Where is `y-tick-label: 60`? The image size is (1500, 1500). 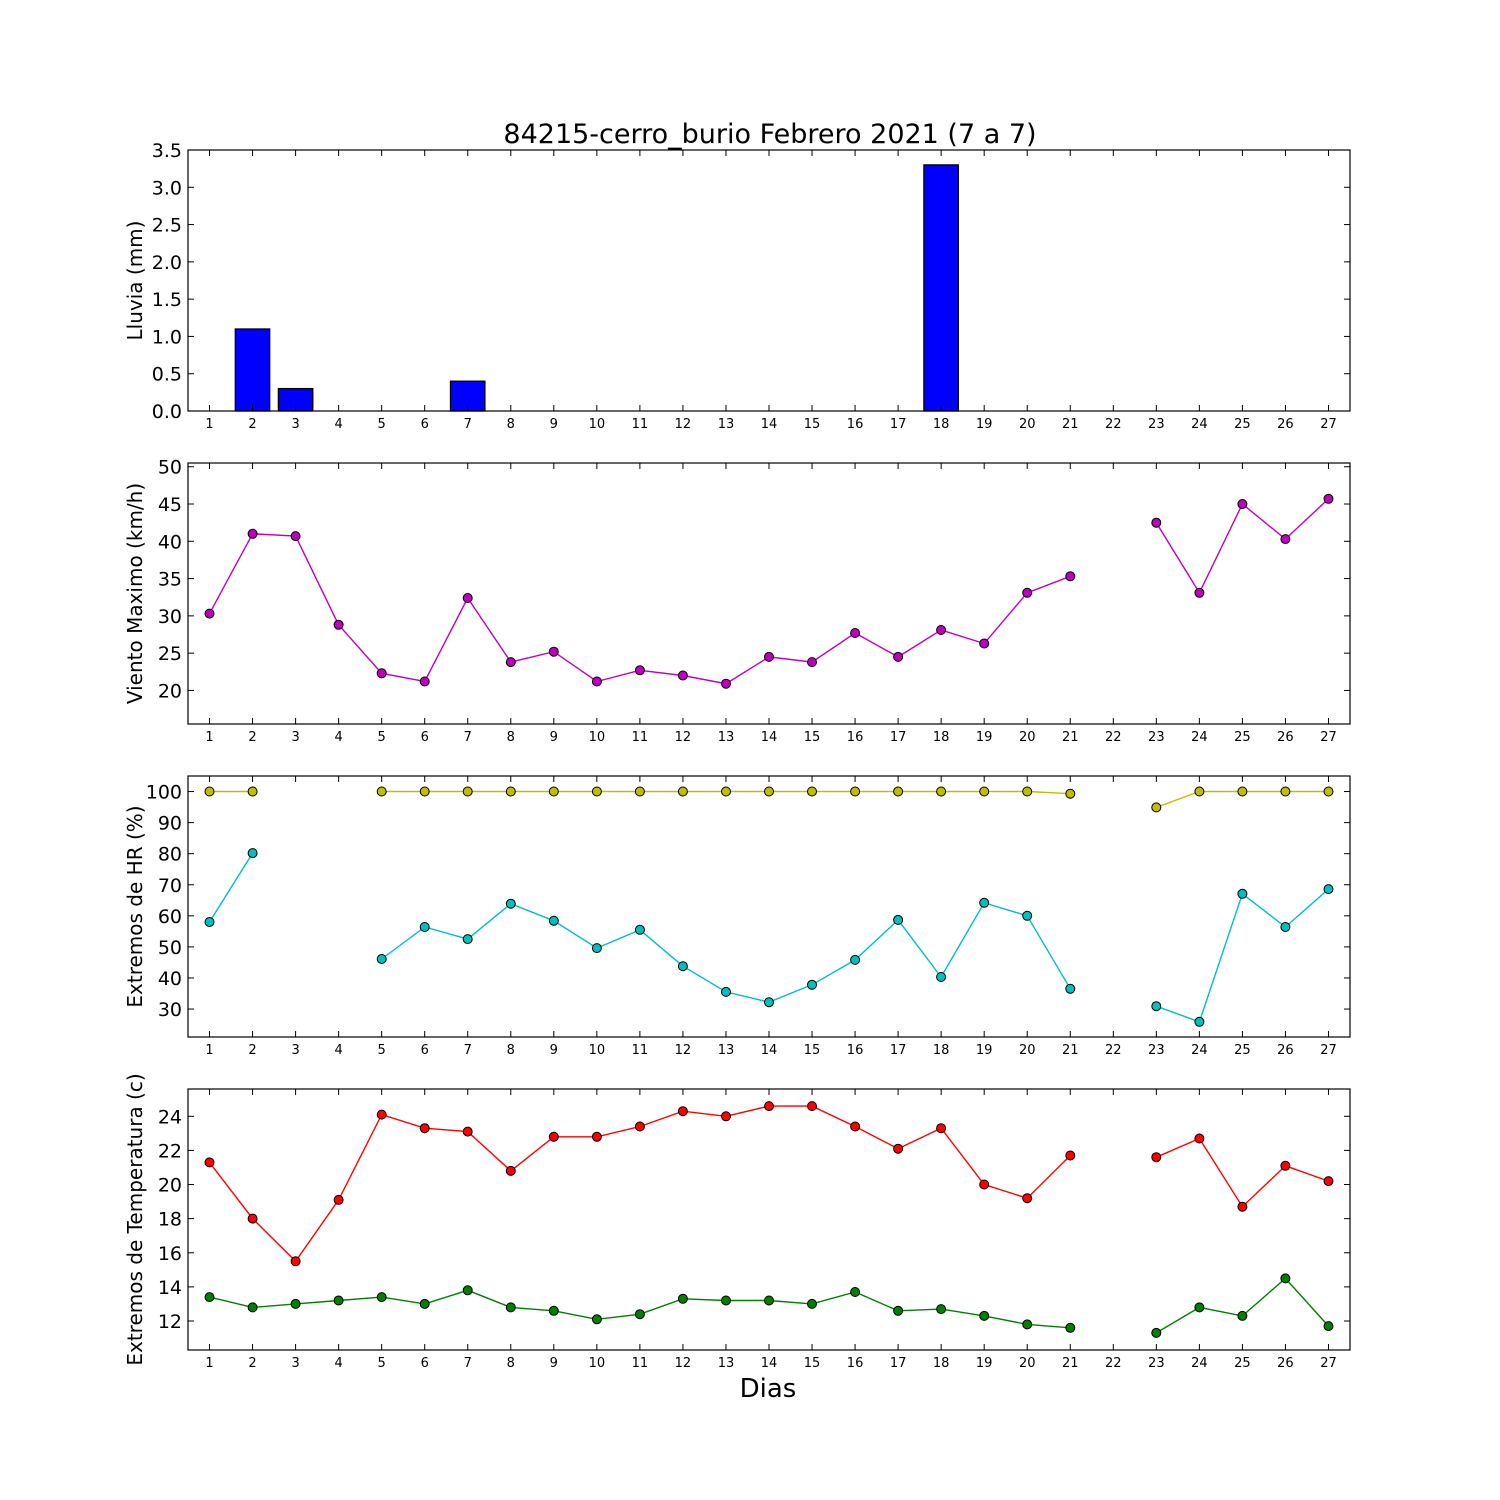 y-tick-label: 60 is located at coordinates (170, 917).